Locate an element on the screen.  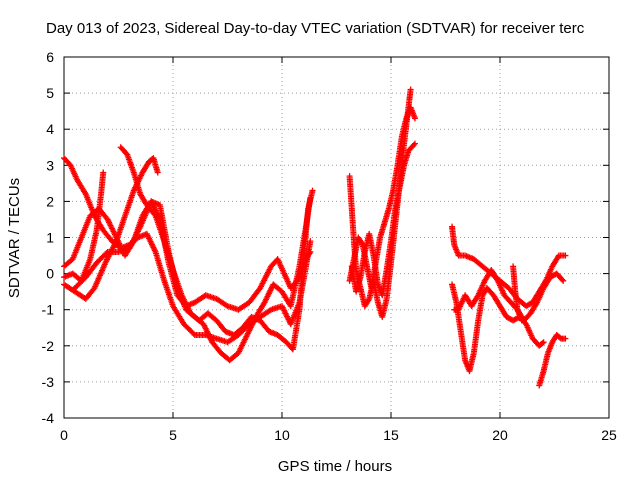
x-tick-label: 25 is located at coordinates (609, 435).